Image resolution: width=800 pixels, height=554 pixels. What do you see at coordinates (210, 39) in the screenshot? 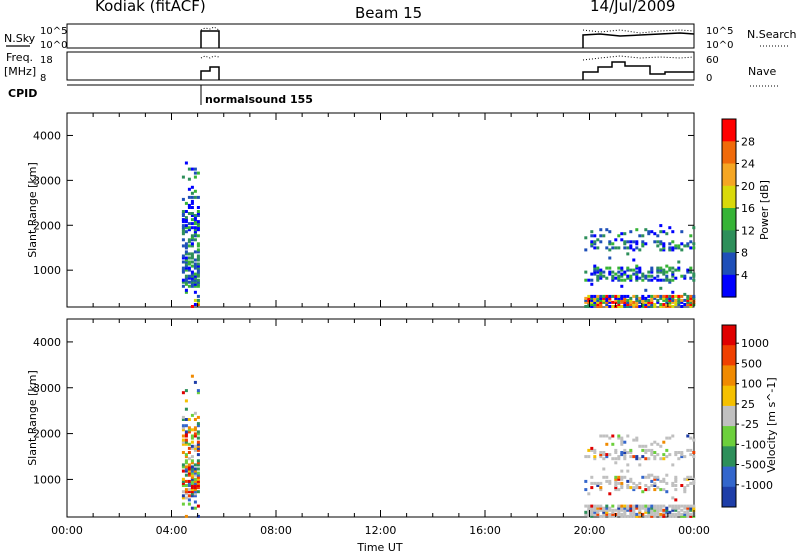
I see `nsky-trace-morning` at bounding box center [210, 39].